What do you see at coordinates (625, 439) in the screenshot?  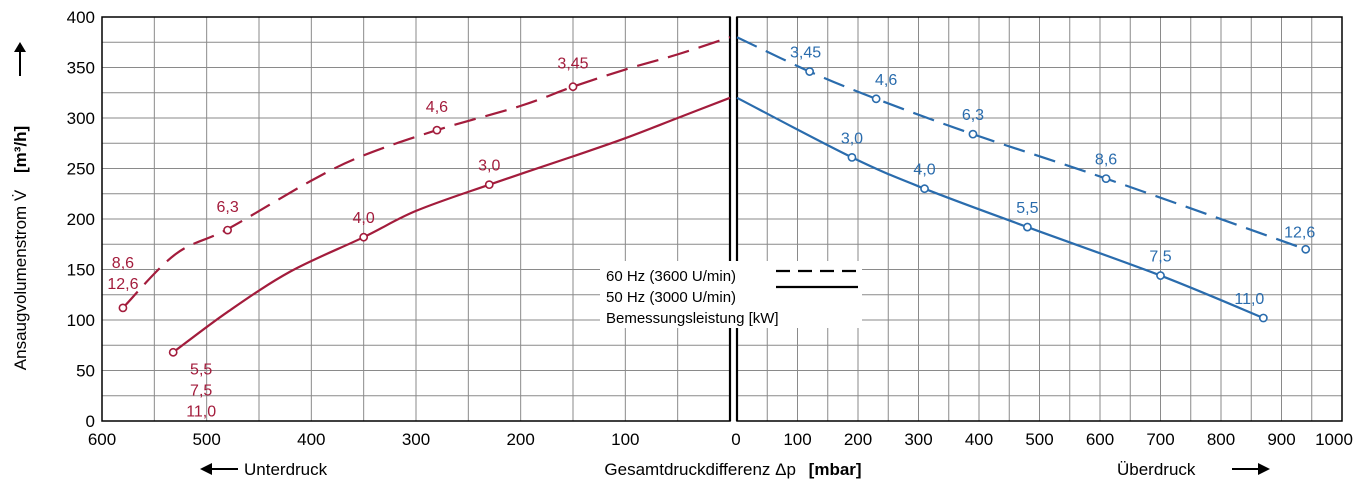 I see `x-tick-label-left: 100` at bounding box center [625, 439].